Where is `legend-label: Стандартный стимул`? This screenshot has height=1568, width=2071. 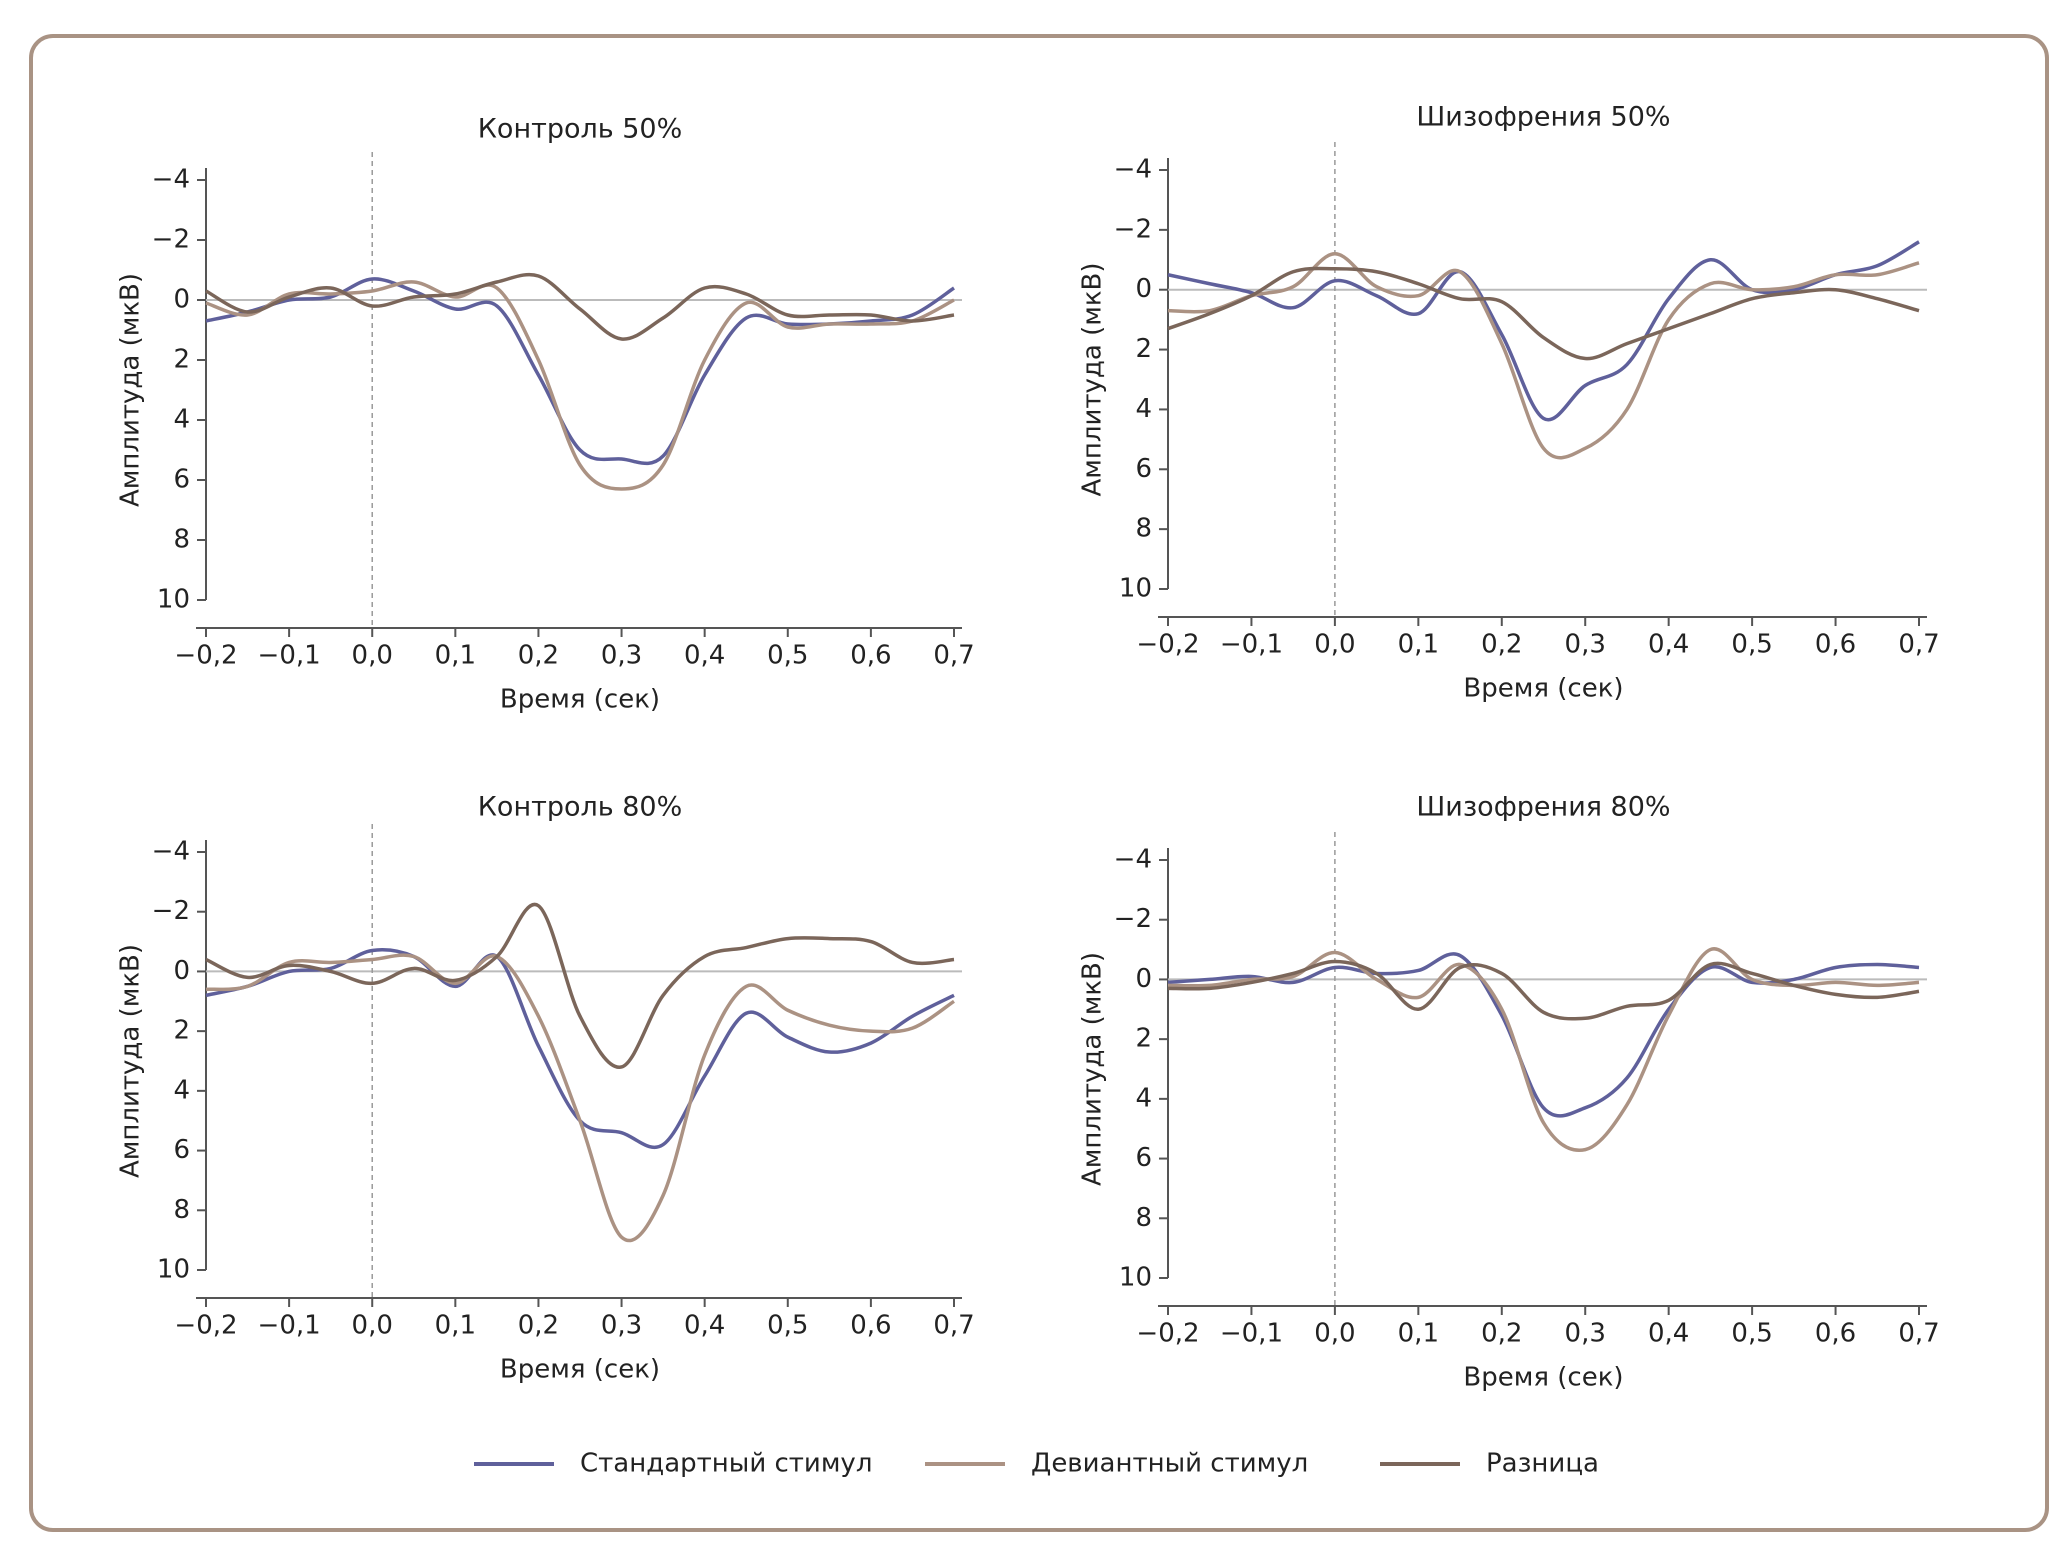 legend-label: Стандартный стимул is located at coordinates (726, 1464).